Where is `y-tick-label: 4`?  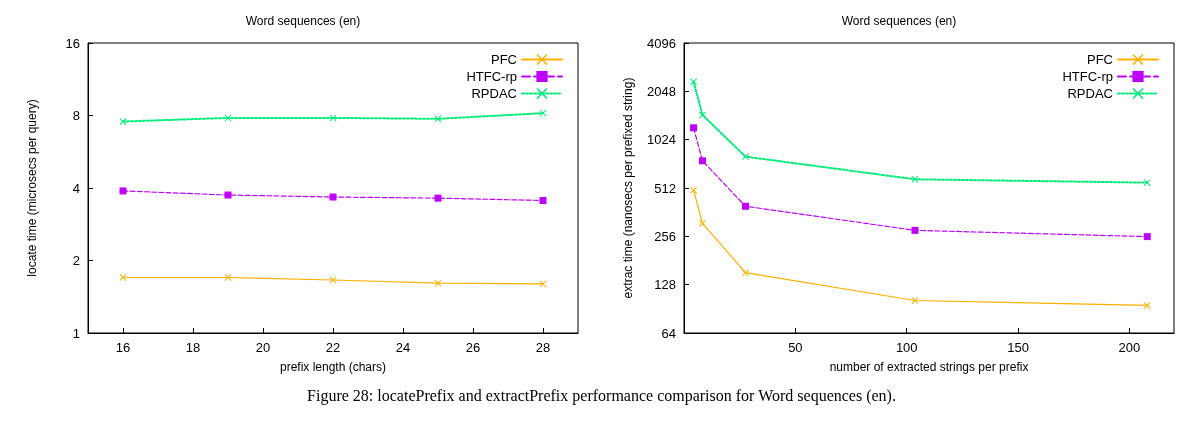
y-tick-label: 4 is located at coordinates (76, 188).